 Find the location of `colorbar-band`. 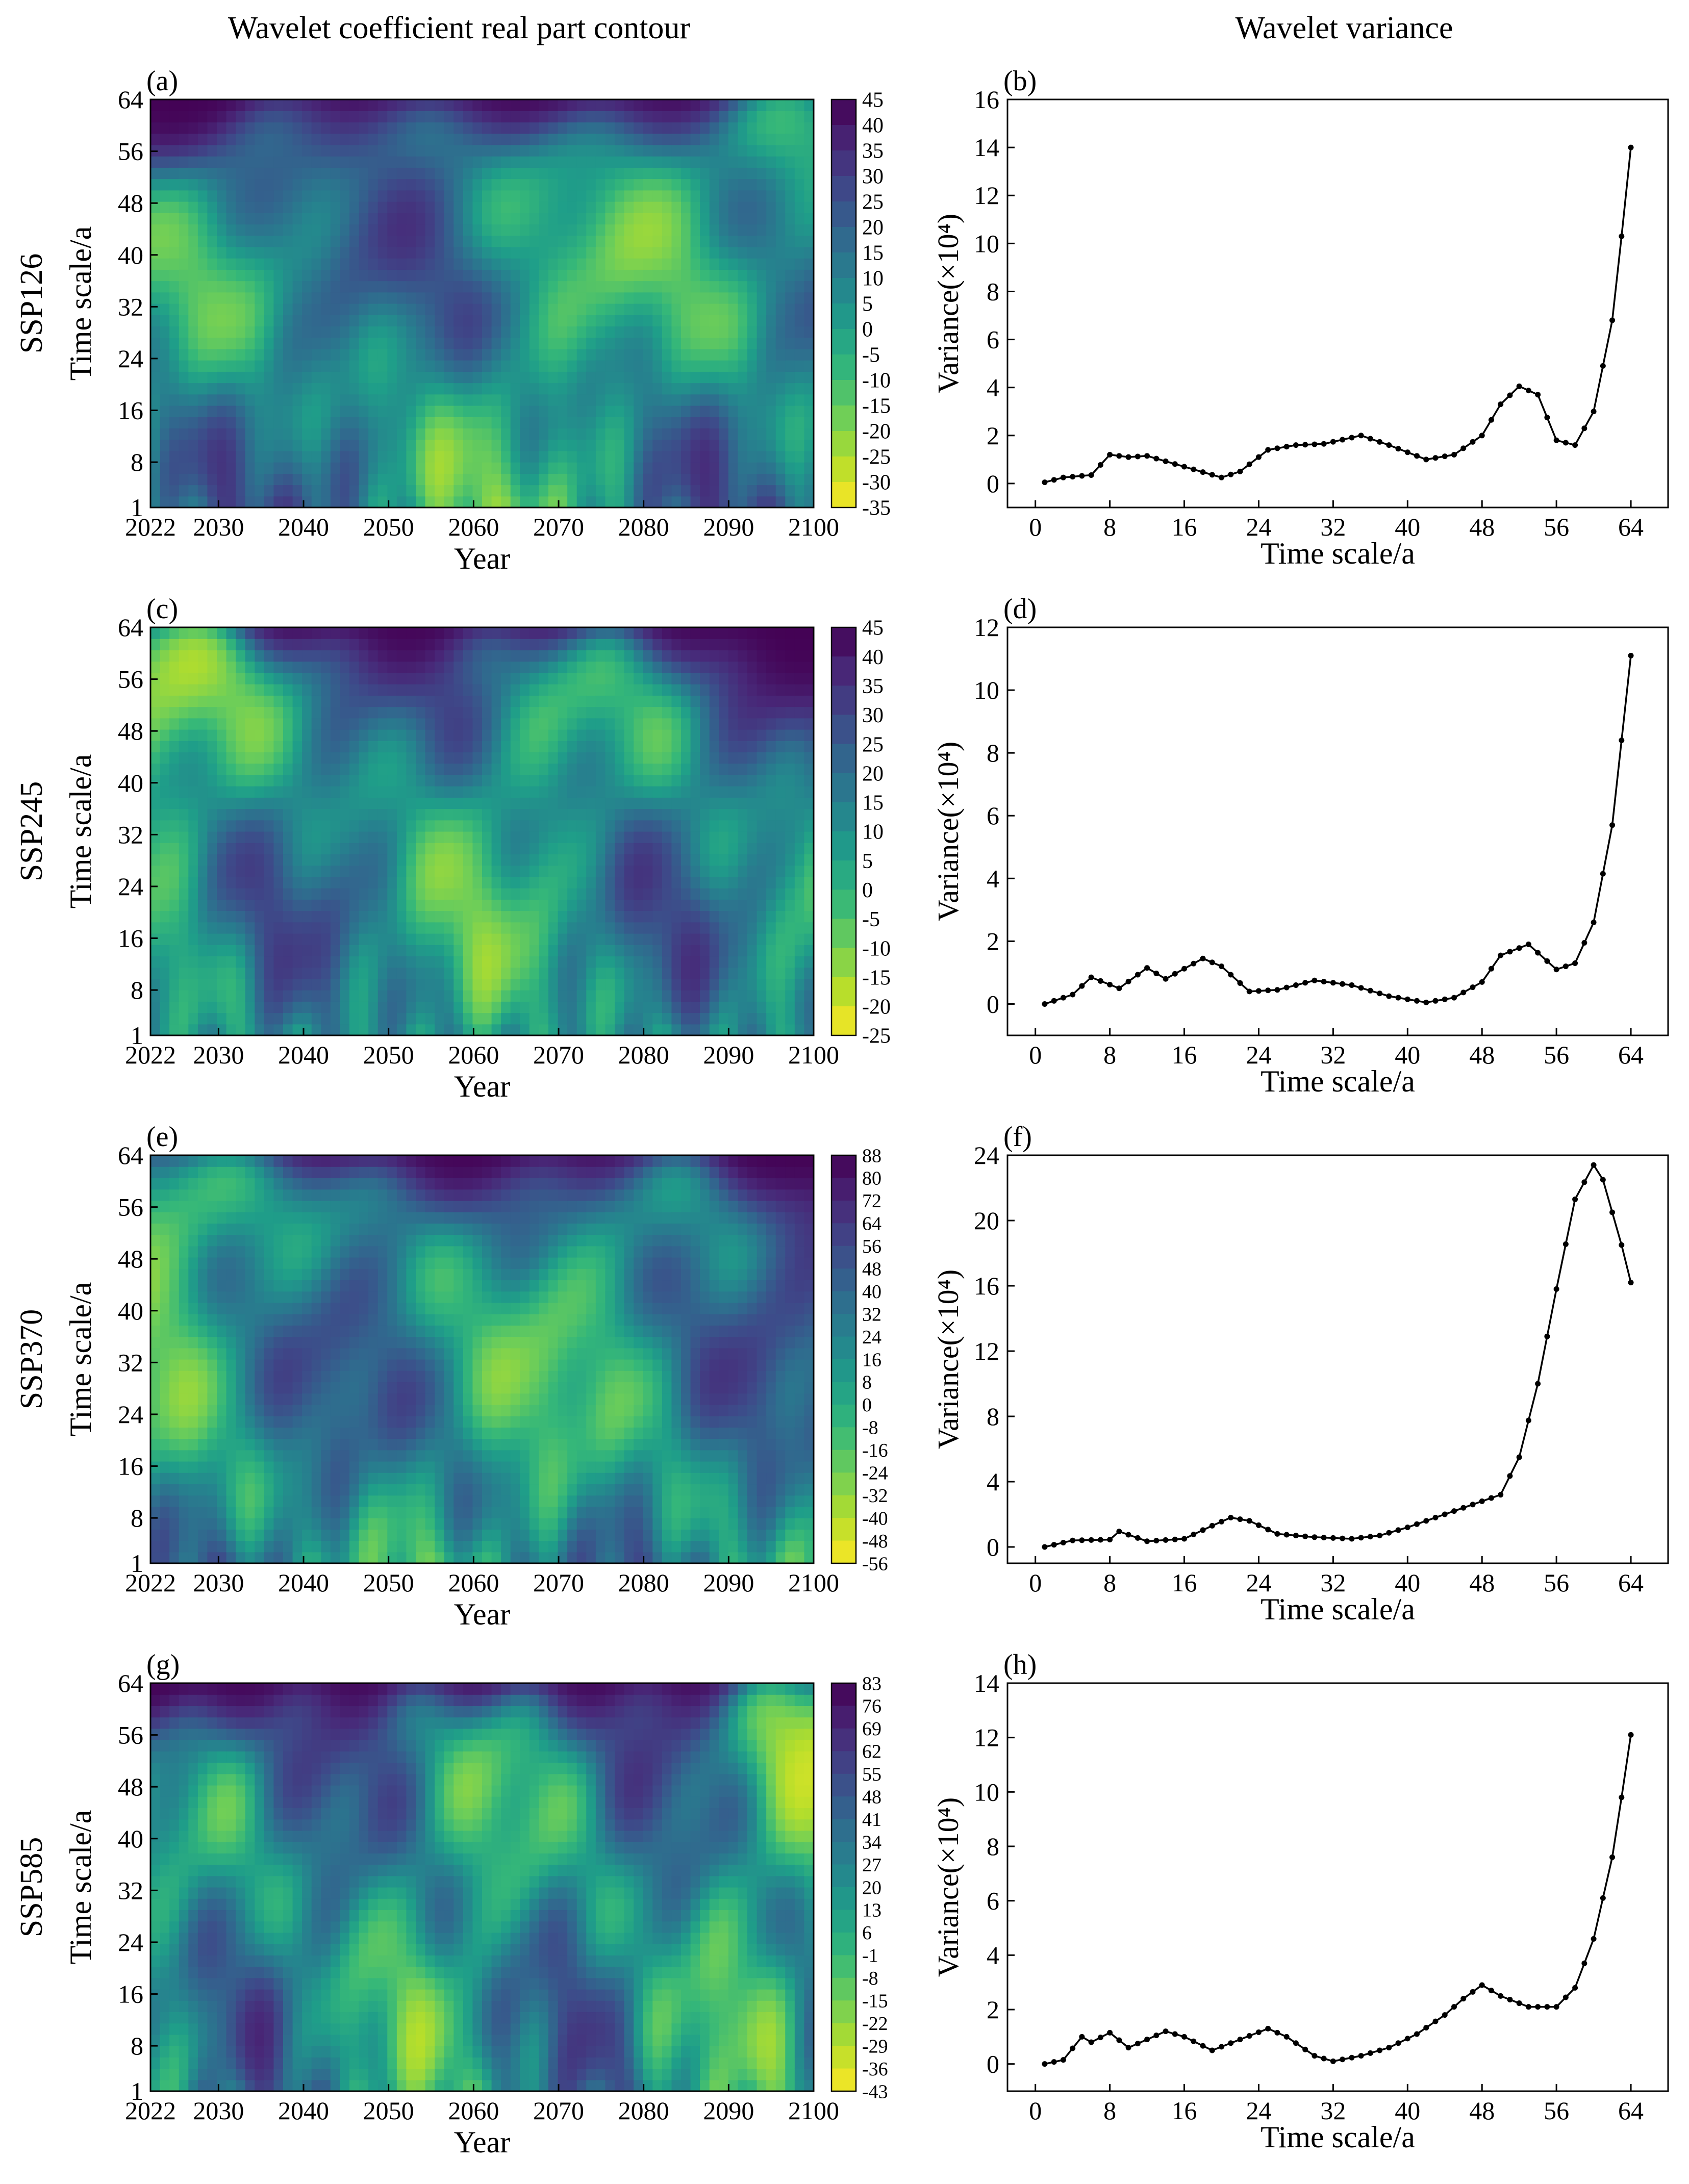

colorbar-band is located at coordinates (844, 393).